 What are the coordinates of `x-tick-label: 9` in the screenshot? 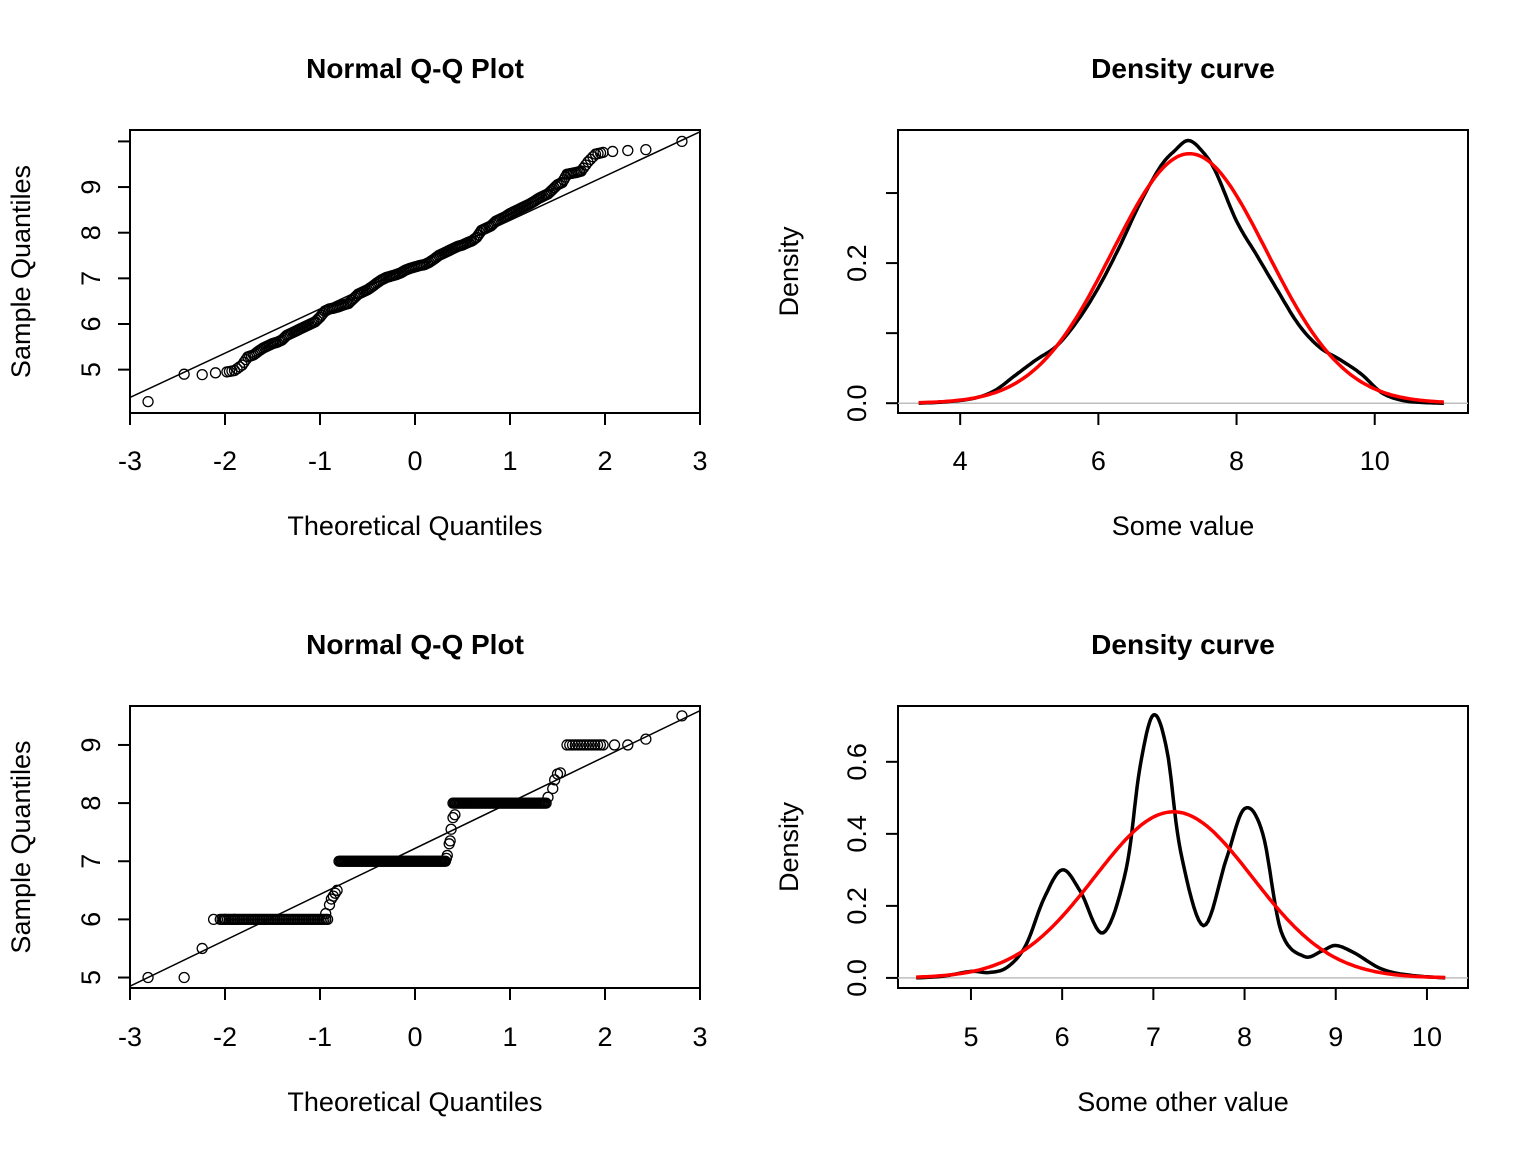 It's located at (1335, 1037).